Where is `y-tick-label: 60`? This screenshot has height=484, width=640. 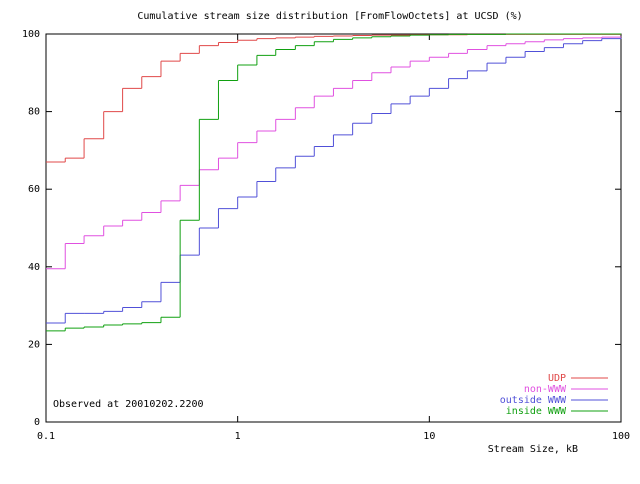
y-tick-label: 60 is located at coordinates (34, 189).